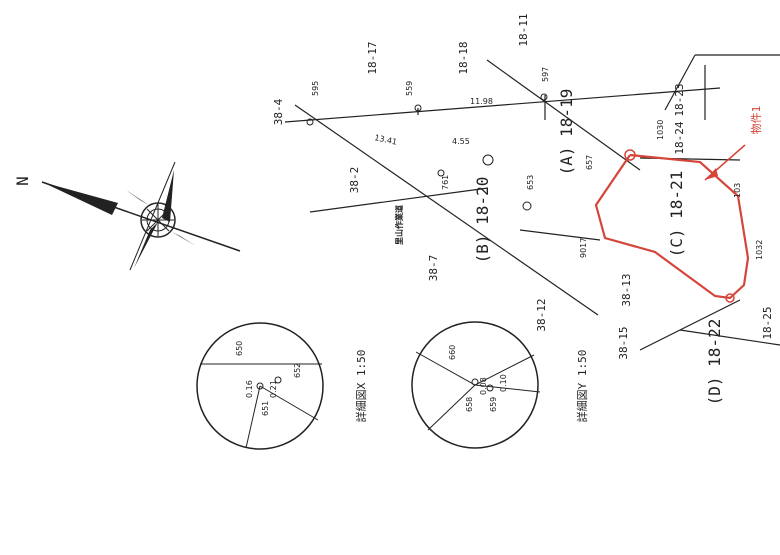 The height and width of the screenshot is (555, 780). What do you see at coordinates (493, 404) in the screenshot?
I see `detail-y-point-659: 659` at bounding box center [493, 404].